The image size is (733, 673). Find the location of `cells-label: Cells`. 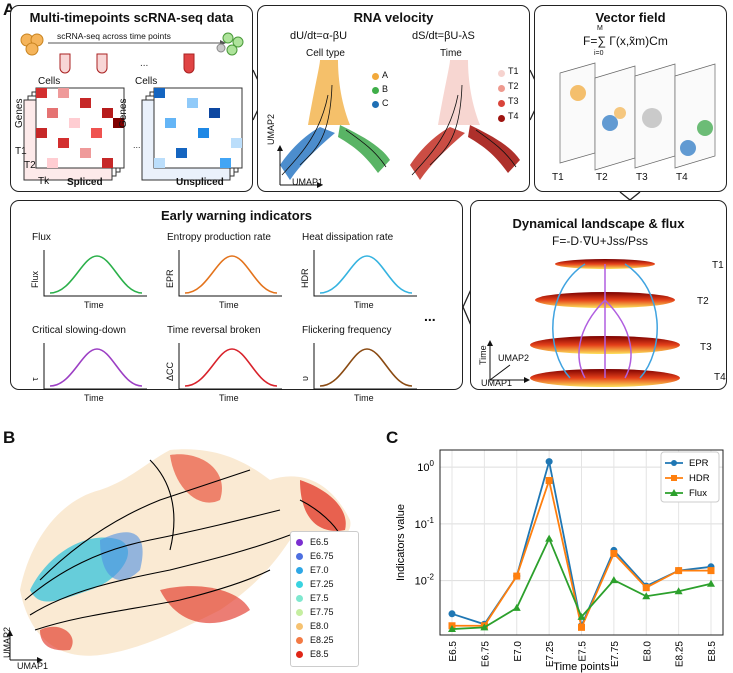

cells-label: Cells is located at coordinates (49, 81).